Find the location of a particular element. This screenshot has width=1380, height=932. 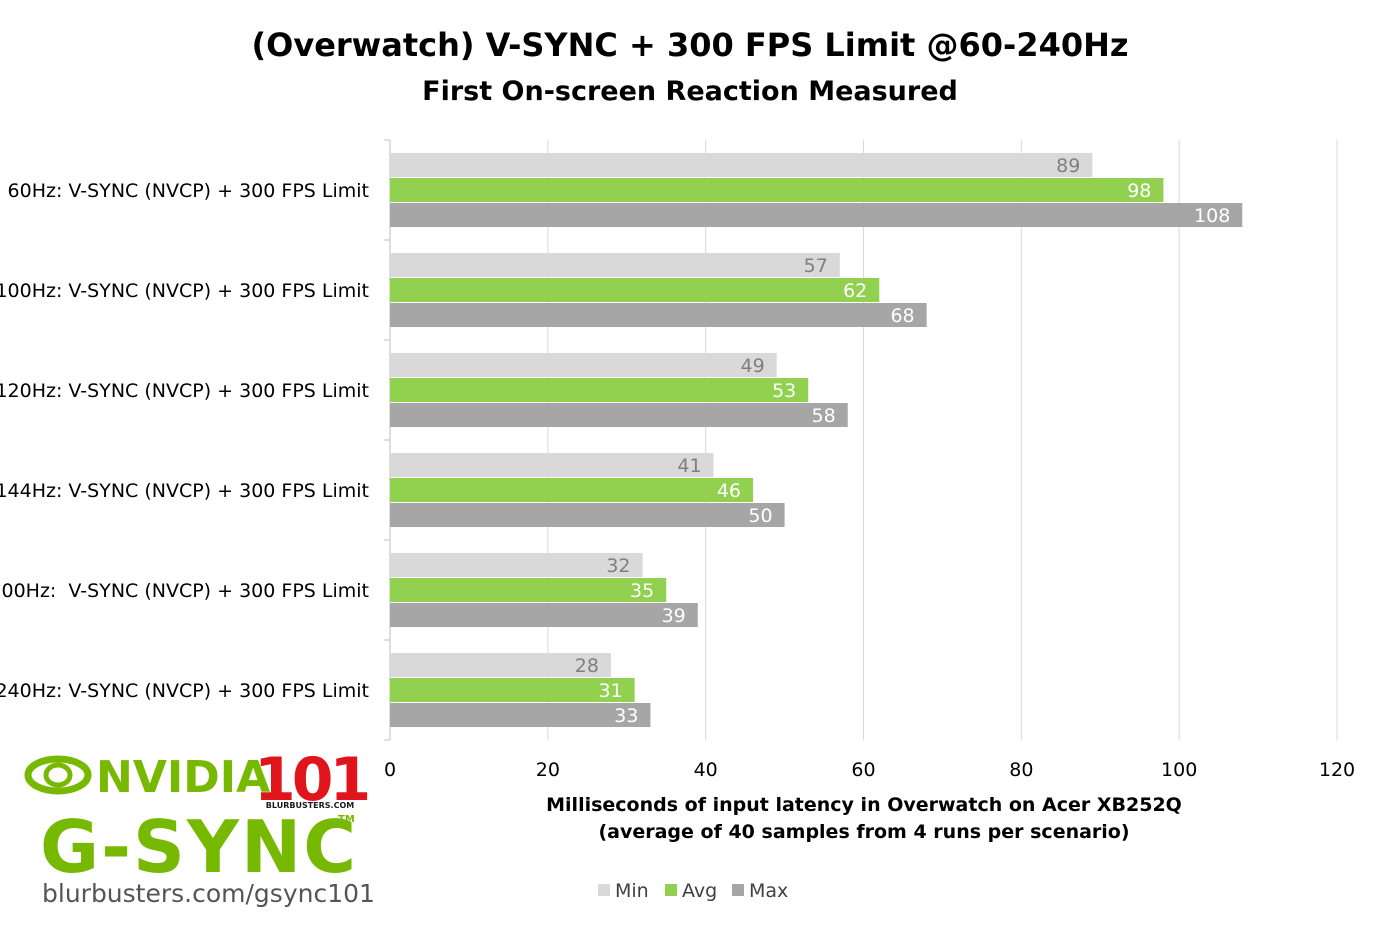

data-label-max: 58 is located at coordinates (824, 416).